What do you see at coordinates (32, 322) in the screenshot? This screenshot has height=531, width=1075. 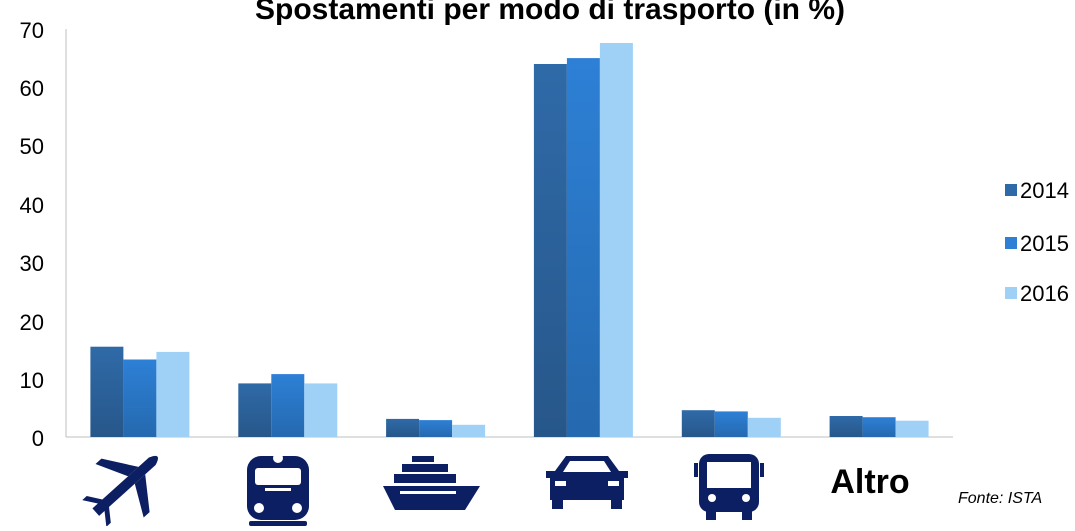 I see `y-tick-label: 20` at bounding box center [32, 322].